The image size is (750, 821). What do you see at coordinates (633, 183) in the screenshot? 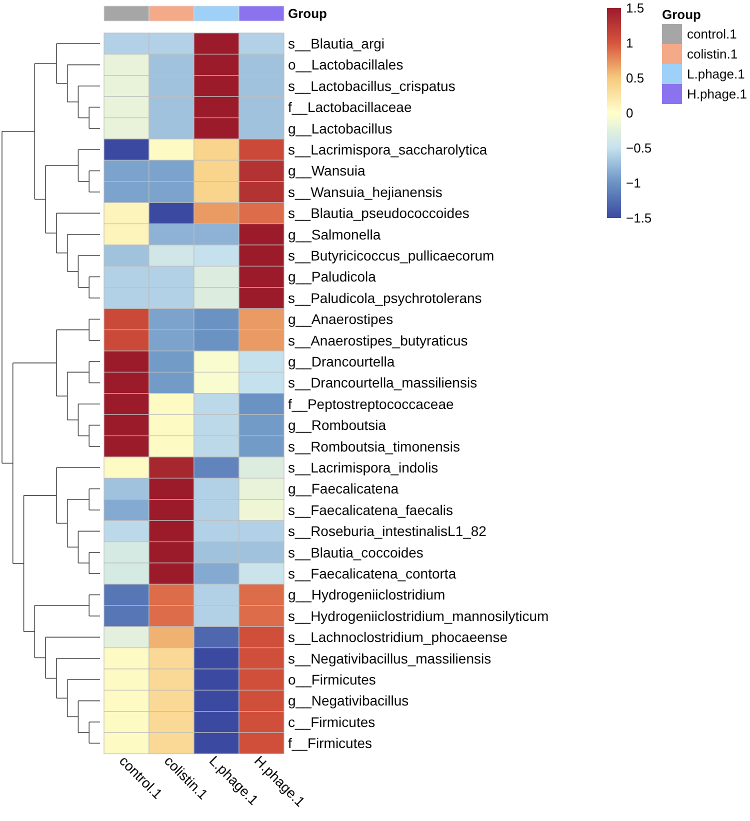
I see `color-bar-label: −1` at bounding box center [633, 183].